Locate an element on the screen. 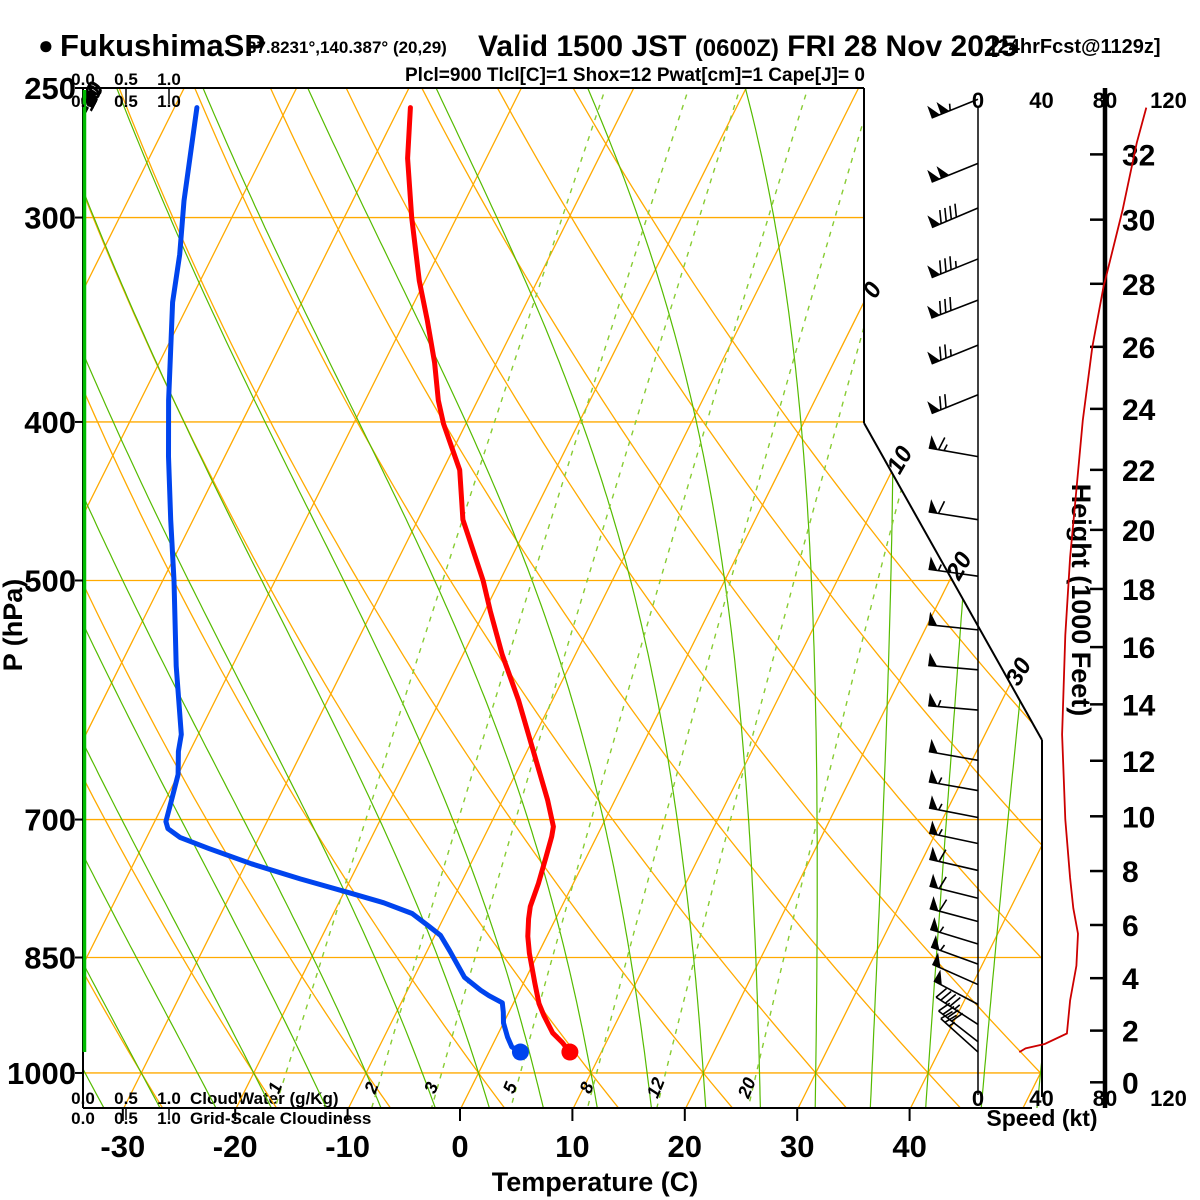 The height and width of the screenshot is (1200, 1200). moist-adiabat-line is located at coordinates (672, 598).